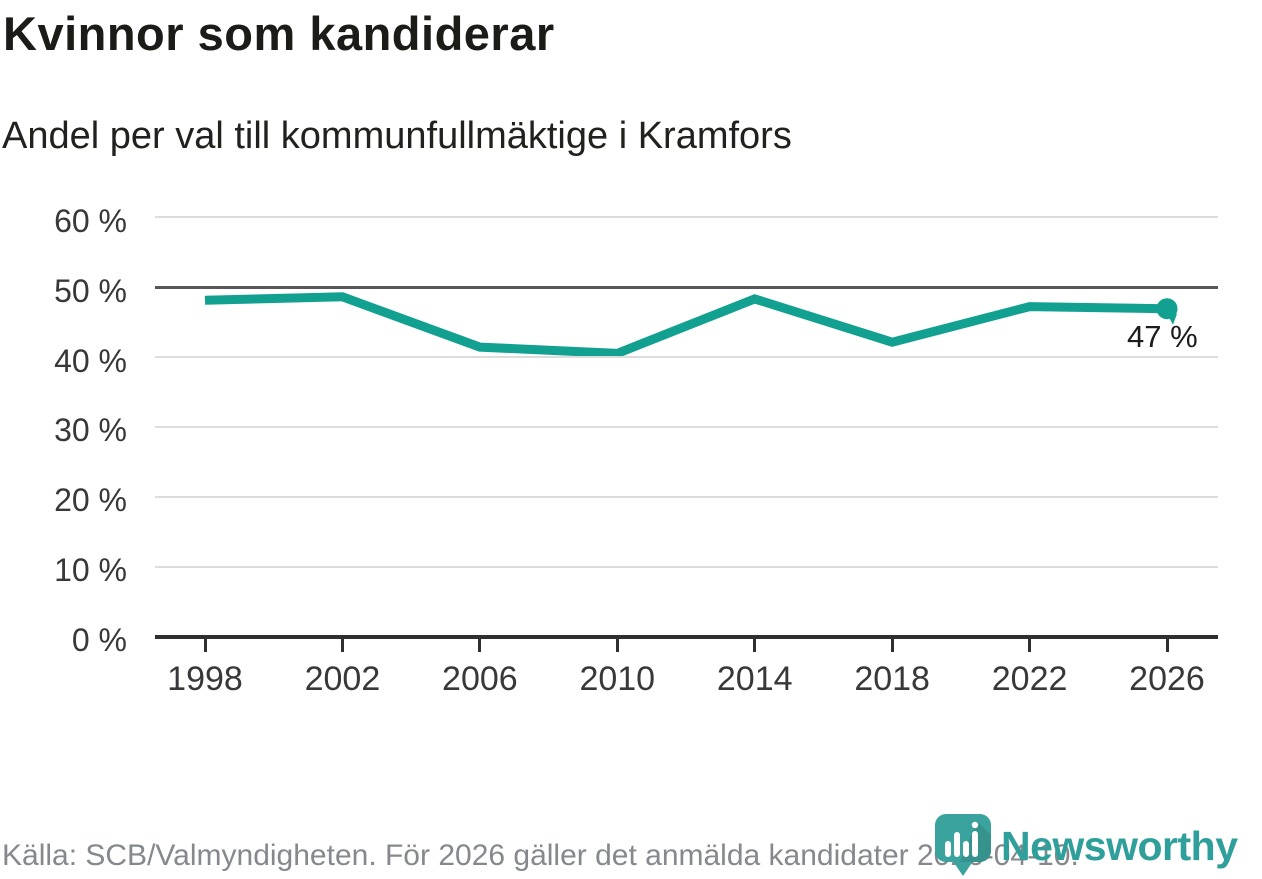 The width and height of the screenshot is (1262, 879). Describe the element at coordinates (90, 360) in the screenshot. I see `y-tick-label: 40 %` at that location.